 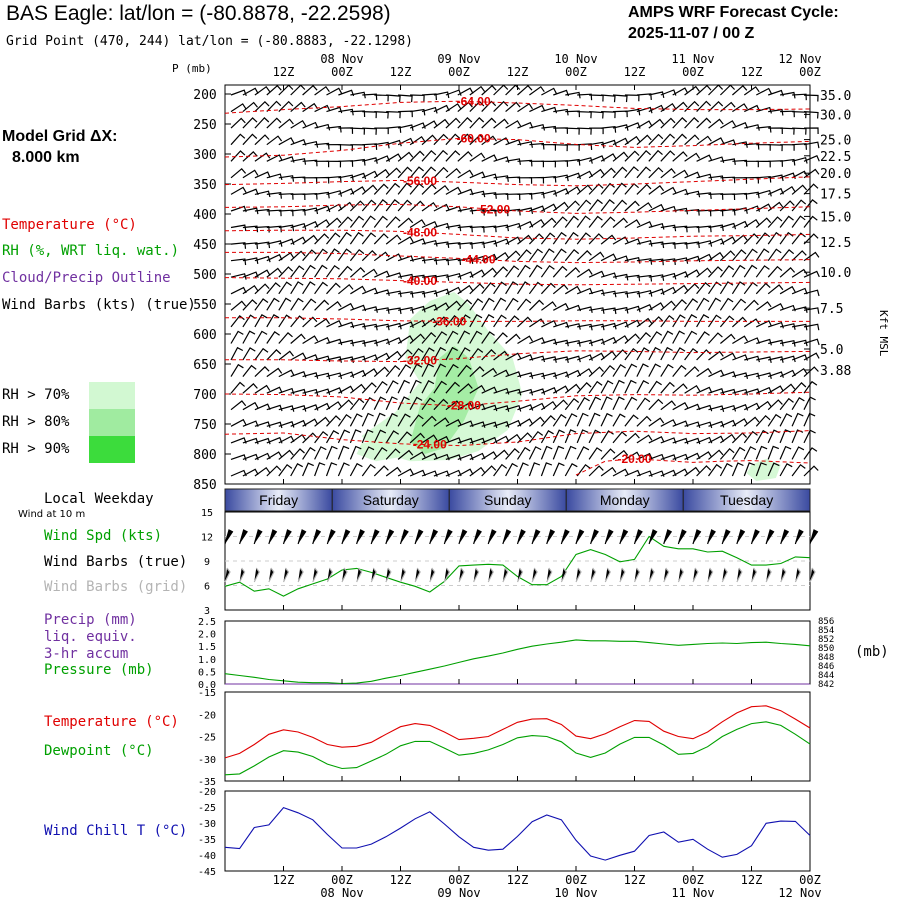 What do you see at coordinates (835, 273) in the screenshot?
I see `height-tick-label: 10.0` at bounding box center [835, 273].